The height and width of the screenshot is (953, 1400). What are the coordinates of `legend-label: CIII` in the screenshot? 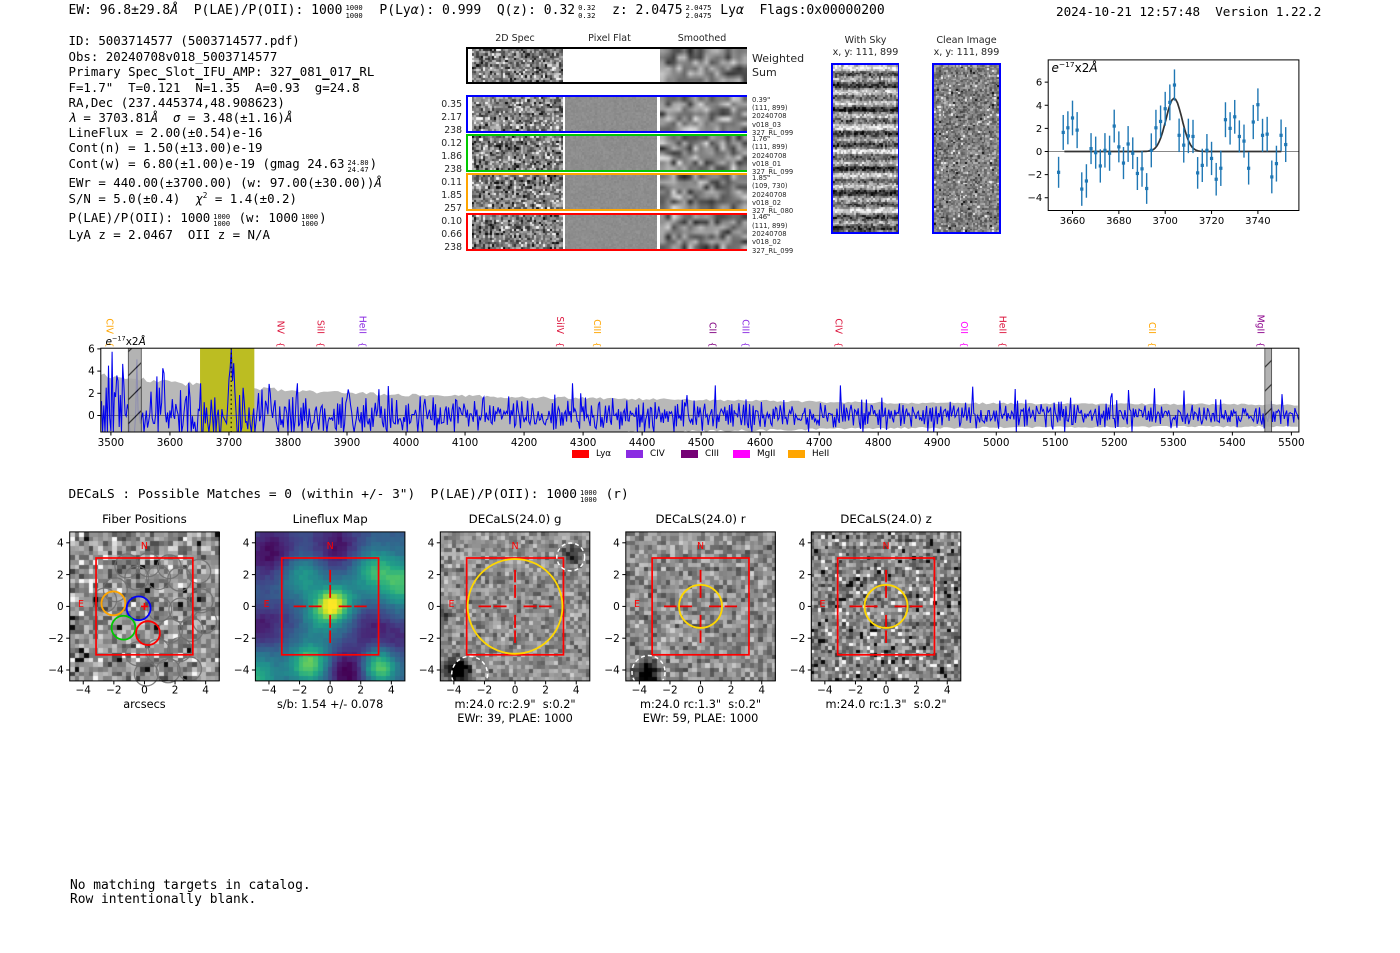 It's located at (712, 453).